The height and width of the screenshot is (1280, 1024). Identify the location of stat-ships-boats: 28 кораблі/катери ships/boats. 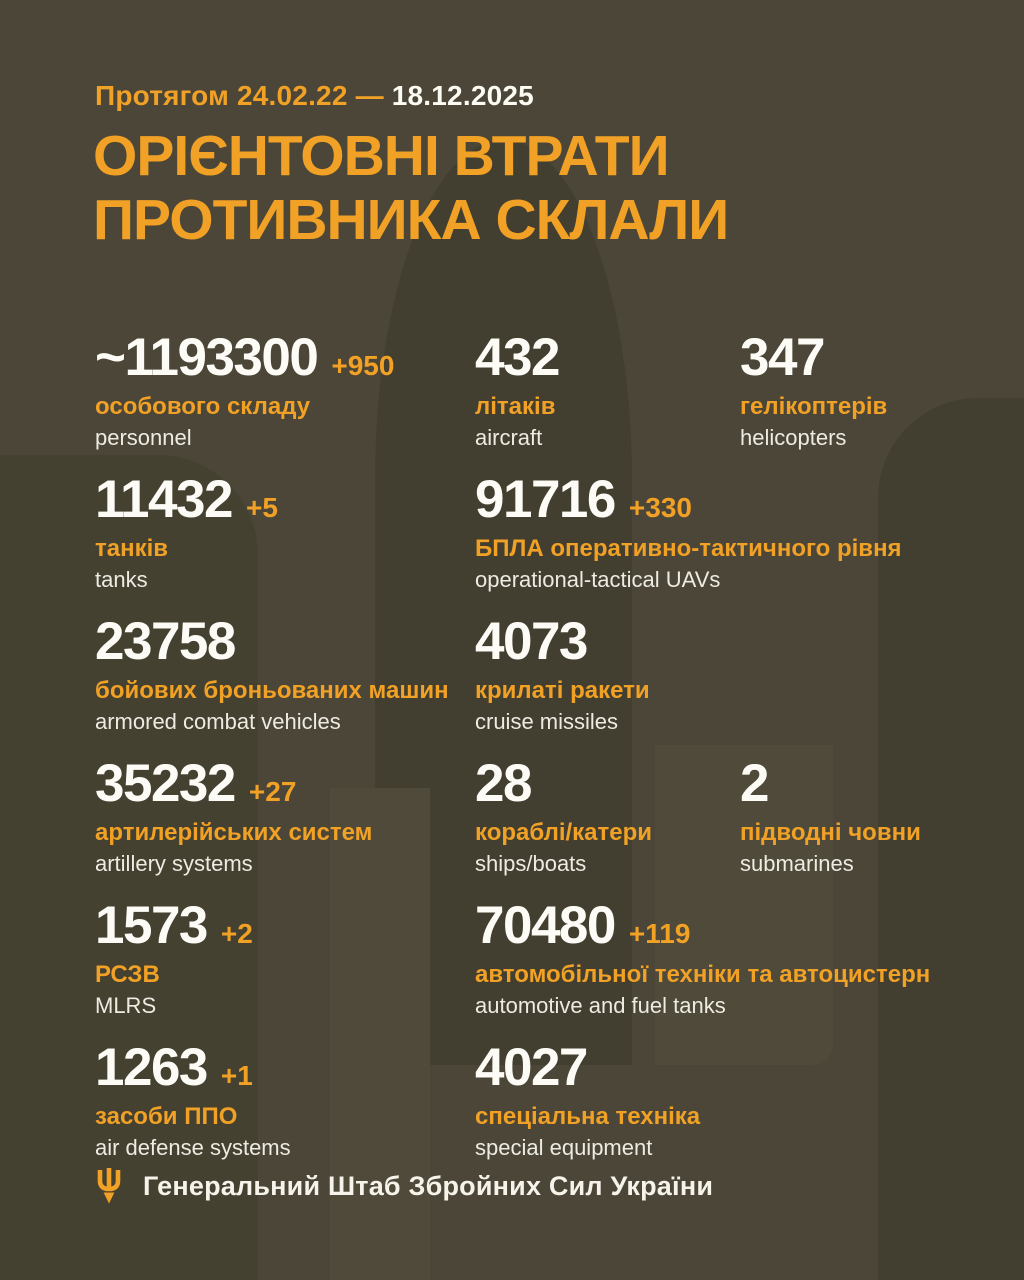
(607, 827).